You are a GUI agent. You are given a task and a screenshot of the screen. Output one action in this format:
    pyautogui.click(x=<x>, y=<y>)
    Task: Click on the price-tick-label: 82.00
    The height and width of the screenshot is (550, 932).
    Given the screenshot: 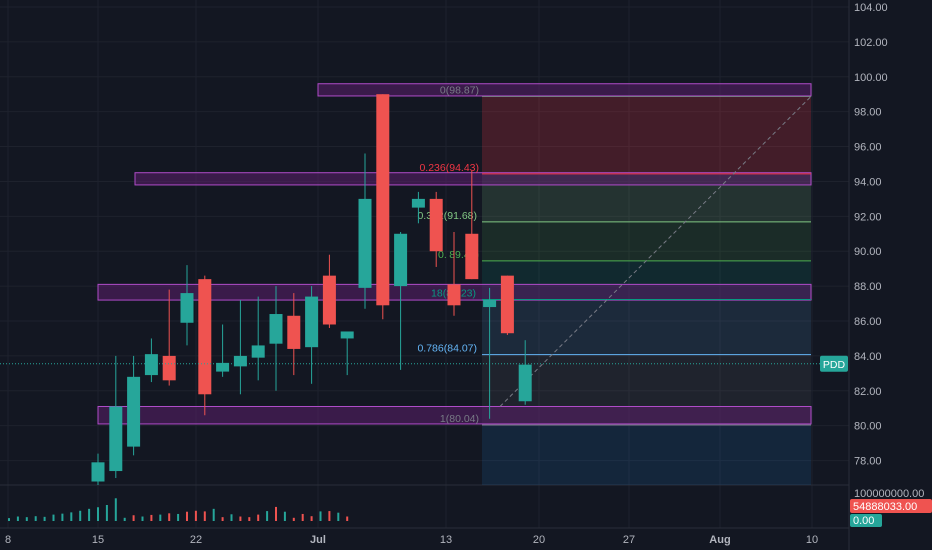 What is the action you would take?
    pyautogui.click(x=868, y=392)
    